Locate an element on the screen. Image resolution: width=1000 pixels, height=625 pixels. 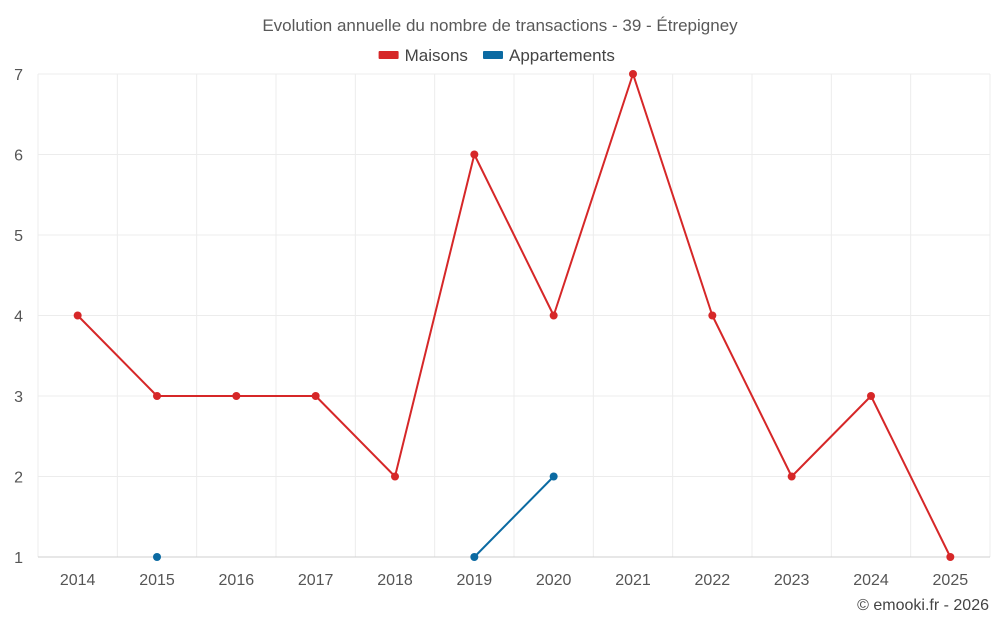
y-tick-label: 1 is located at coordinates (18, 558).